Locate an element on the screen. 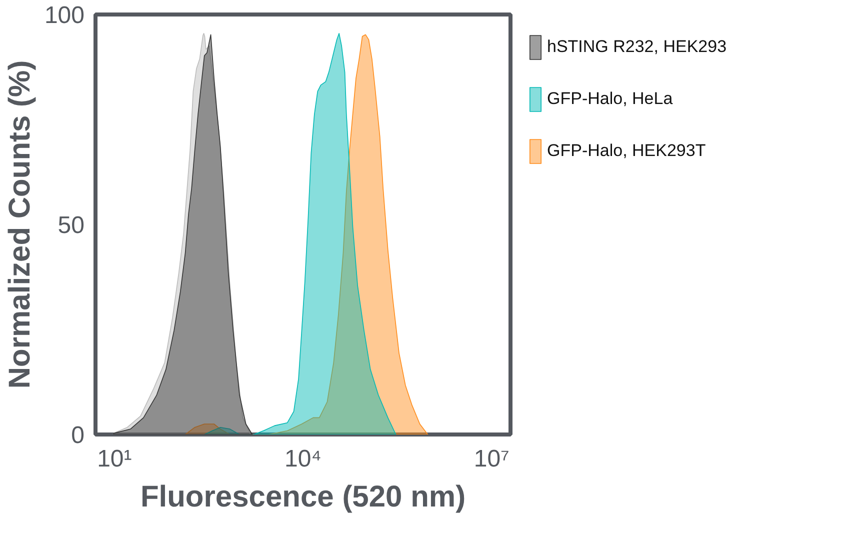 This screenshot has height=558, width=847. legend-label: hSTING R232, HEK293 is located at coordinates (637, 47).